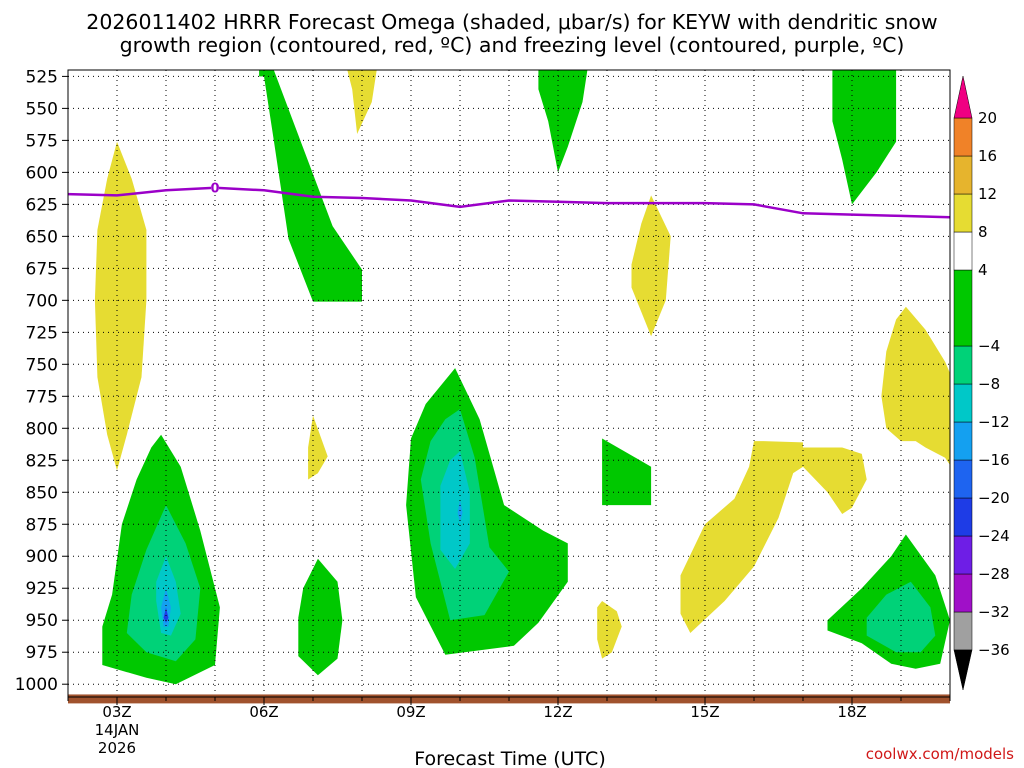 The width and height of the screenshot is (1024, 768). I want to click on x-tick-label: 03Z, so click(116, 712).